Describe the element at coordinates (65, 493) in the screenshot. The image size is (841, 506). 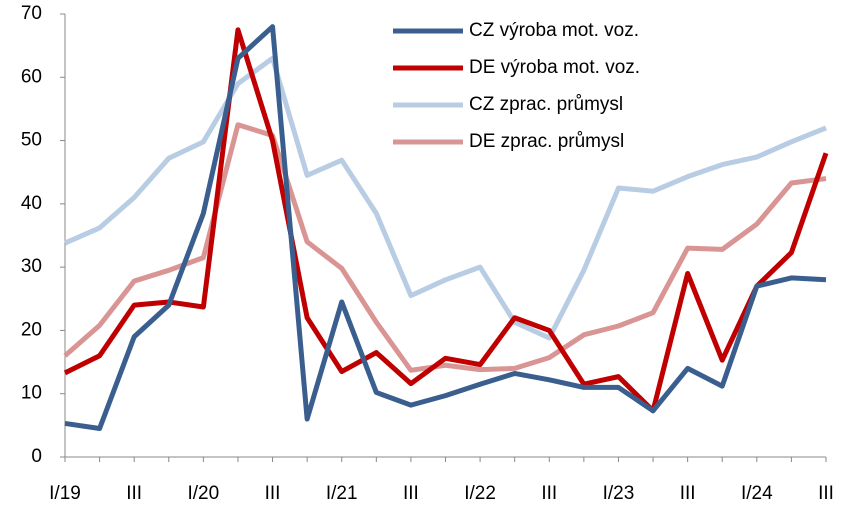
I see `x-tick-label: I/19` at that location.